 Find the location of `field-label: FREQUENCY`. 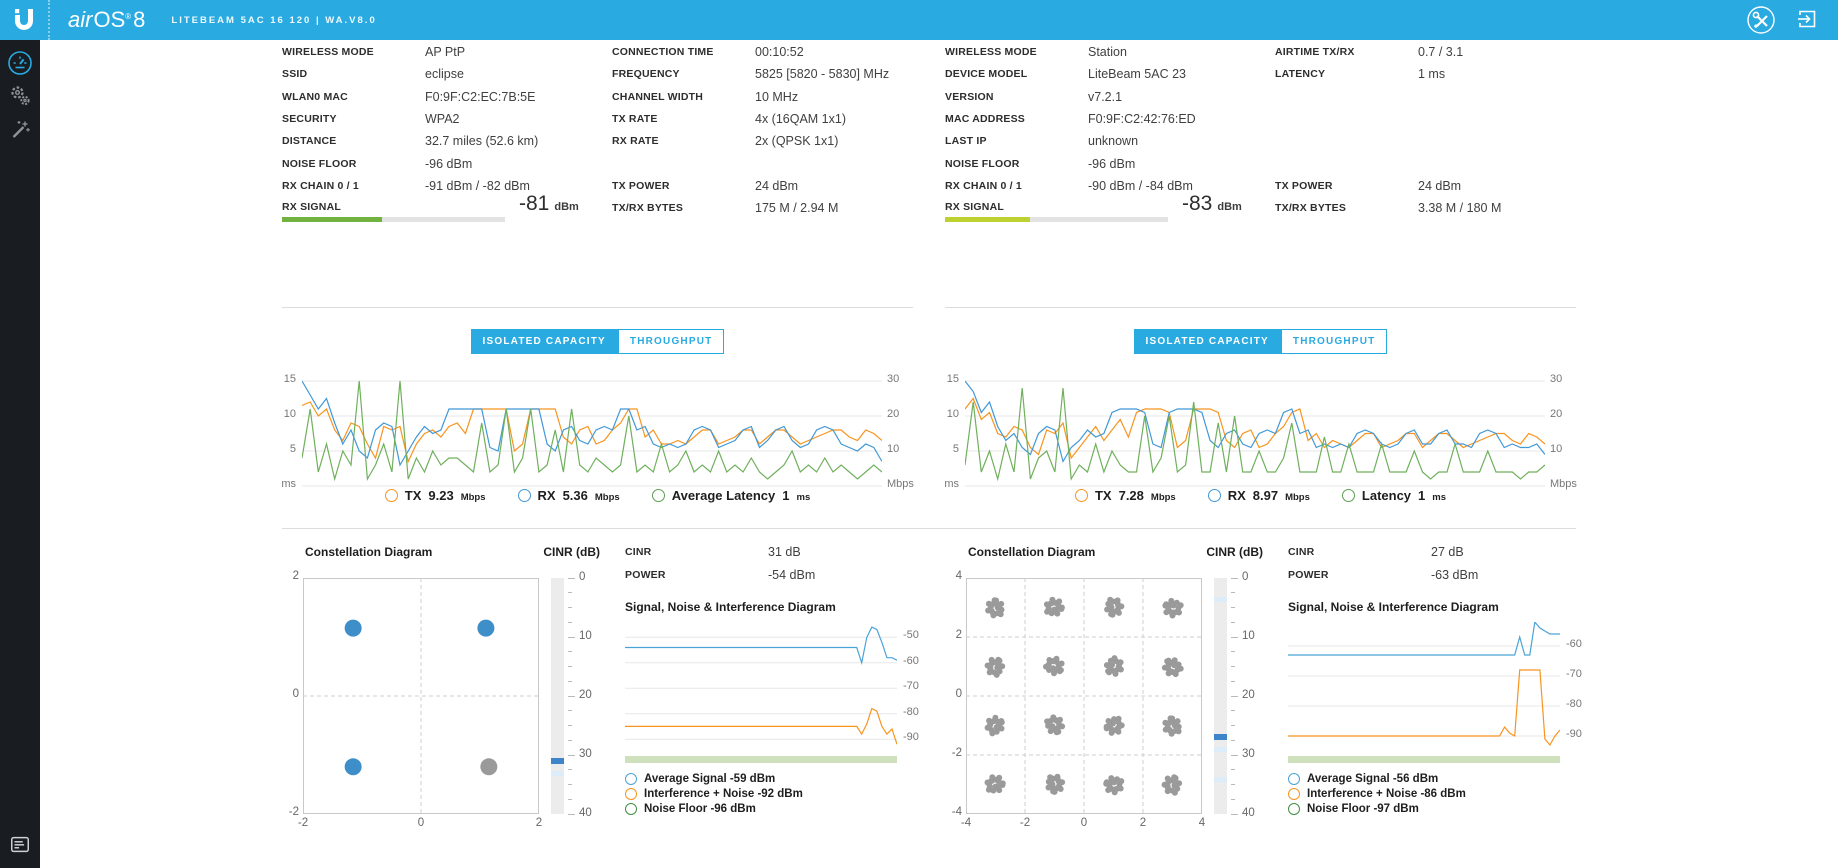

field-label: FREQUENCY is located at coordinates (646, 74).